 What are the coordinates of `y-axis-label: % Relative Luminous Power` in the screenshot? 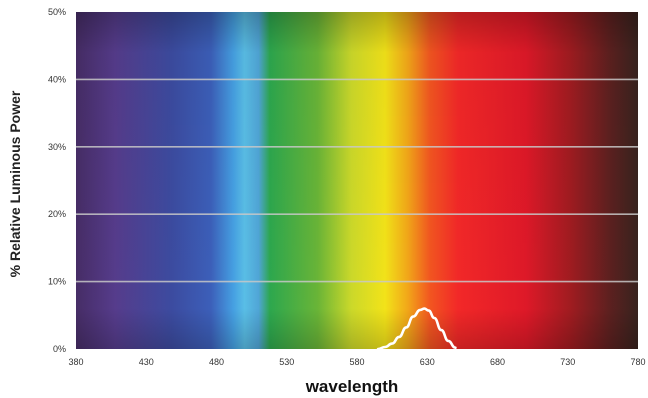 It's located at (15, 183).